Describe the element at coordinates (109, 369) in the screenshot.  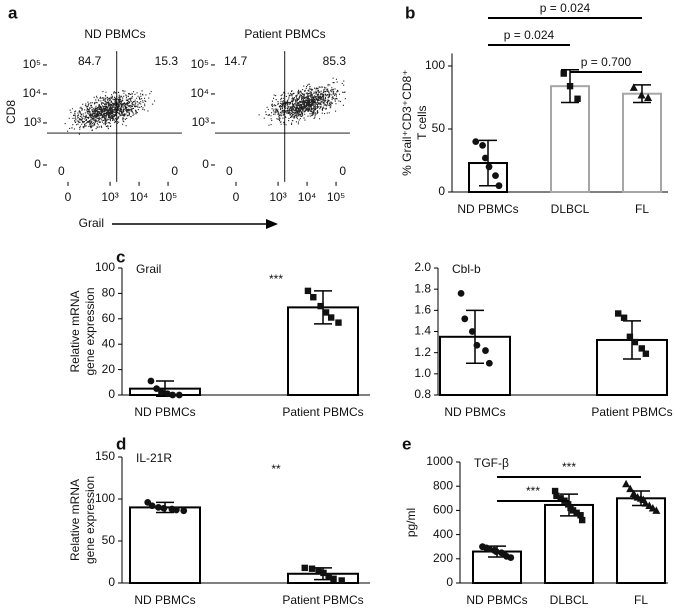
I see `y-tick-label: 20` at that location.